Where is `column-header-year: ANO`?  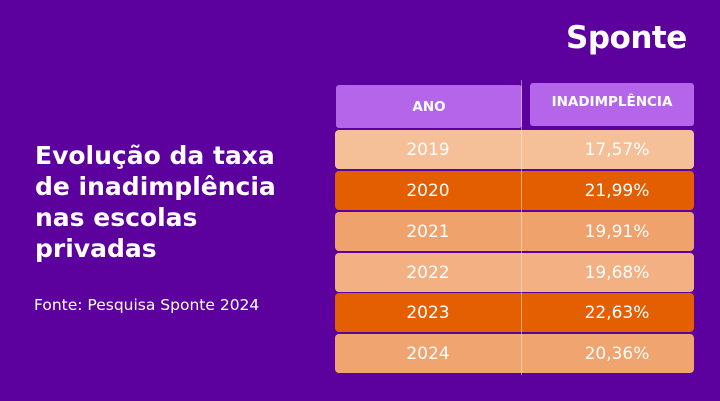
column-header-year: ANO is located at coordinates (429, 106).